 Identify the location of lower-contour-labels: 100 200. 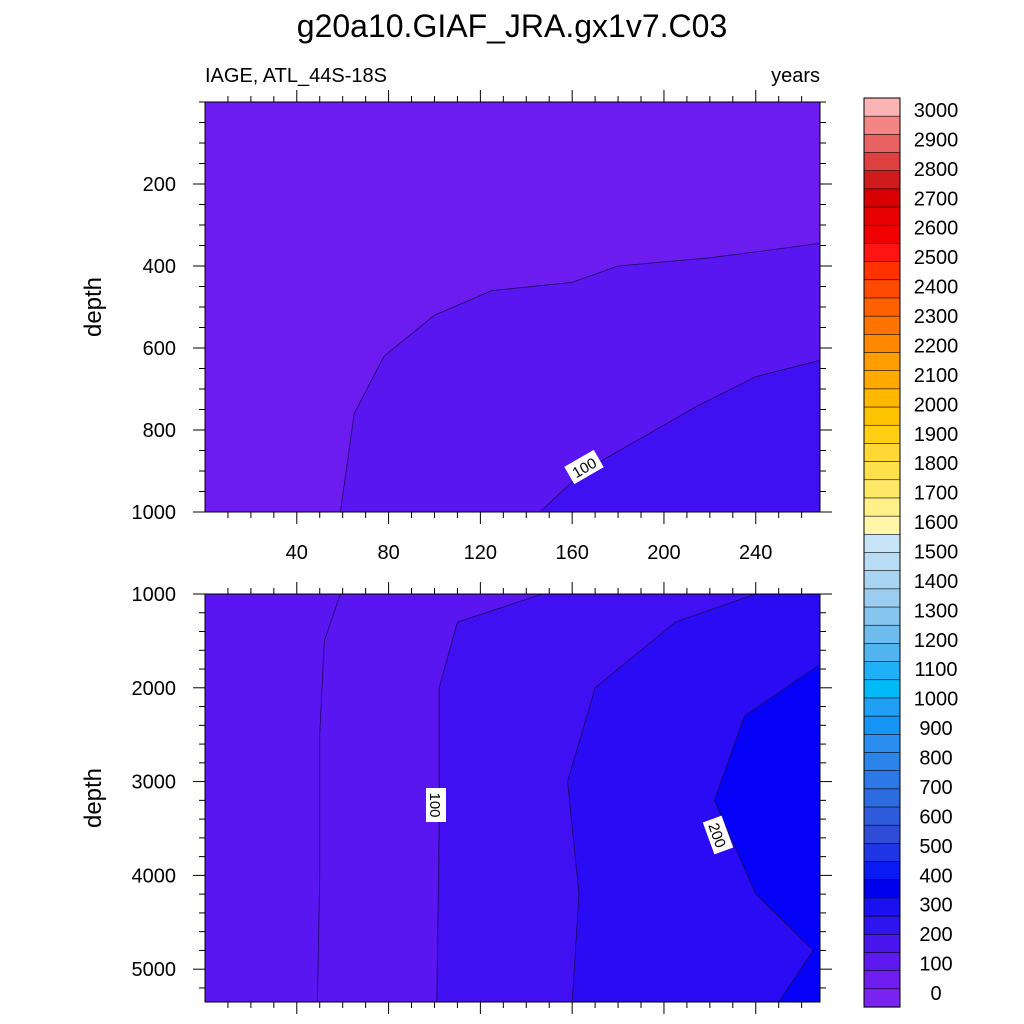
(580, 821).